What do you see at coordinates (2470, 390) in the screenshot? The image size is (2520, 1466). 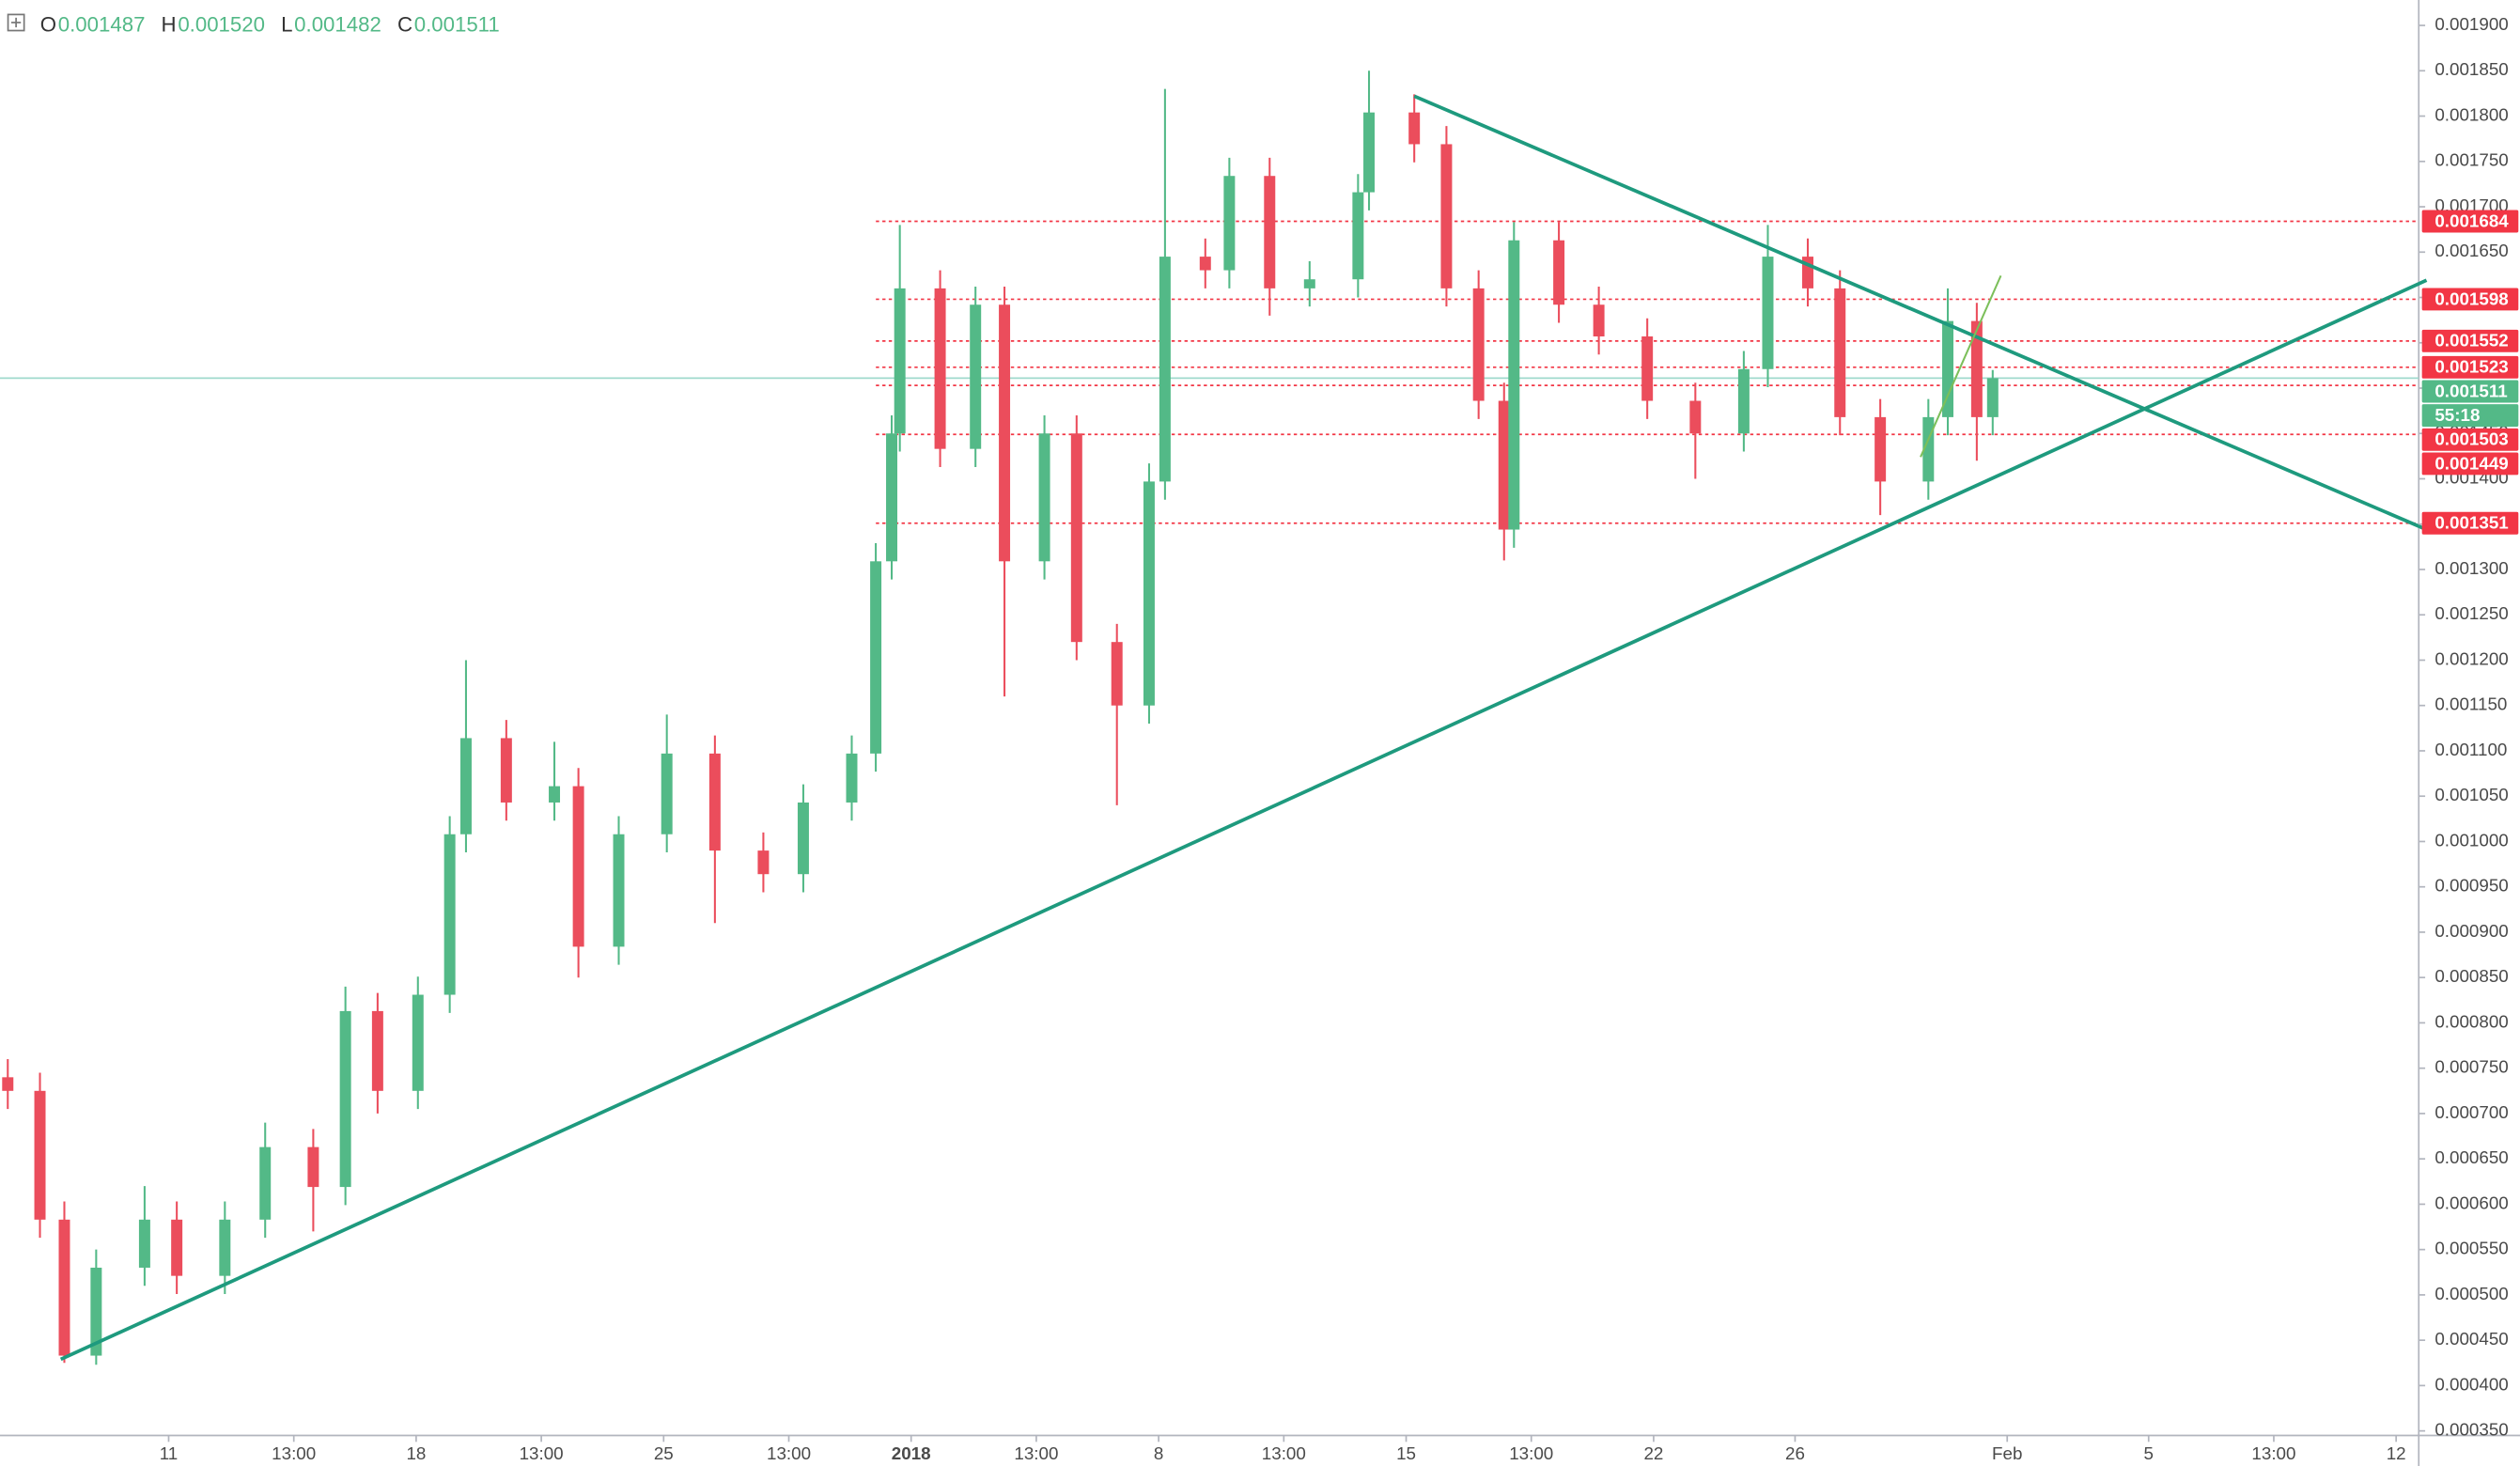 I see `price-tag-label: 0.001511` at bounding box center [2470, 390].